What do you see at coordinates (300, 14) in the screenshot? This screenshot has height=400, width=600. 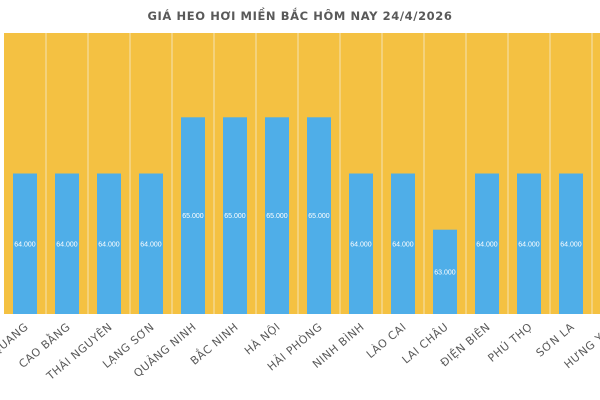 I see `chart-title: GIÁ HEO HƠI MIỀN BẮC HÔM NAY 24/4/2026` at bounding box center [300, 14].